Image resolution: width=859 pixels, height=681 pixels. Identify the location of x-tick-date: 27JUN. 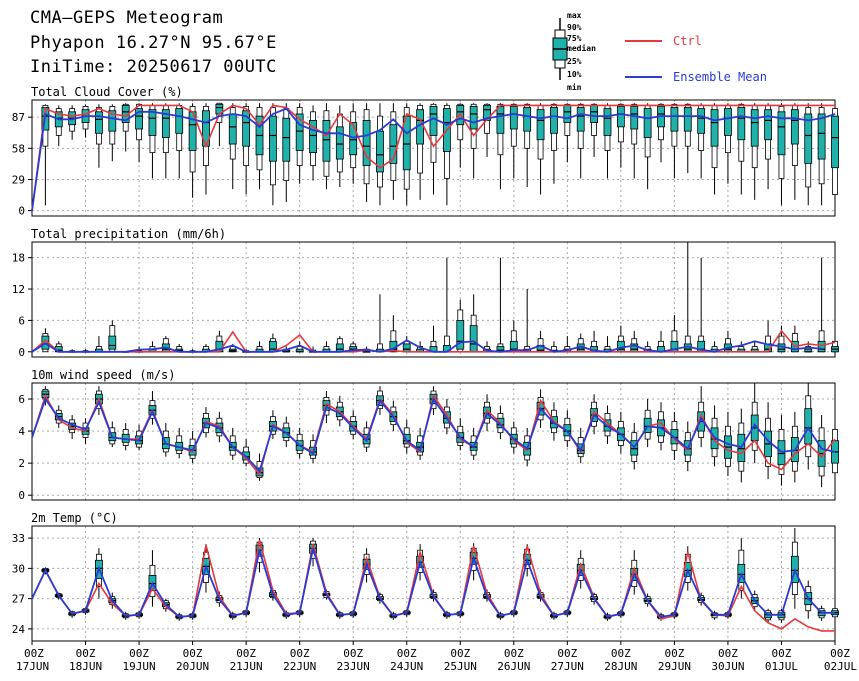
(567, 666).